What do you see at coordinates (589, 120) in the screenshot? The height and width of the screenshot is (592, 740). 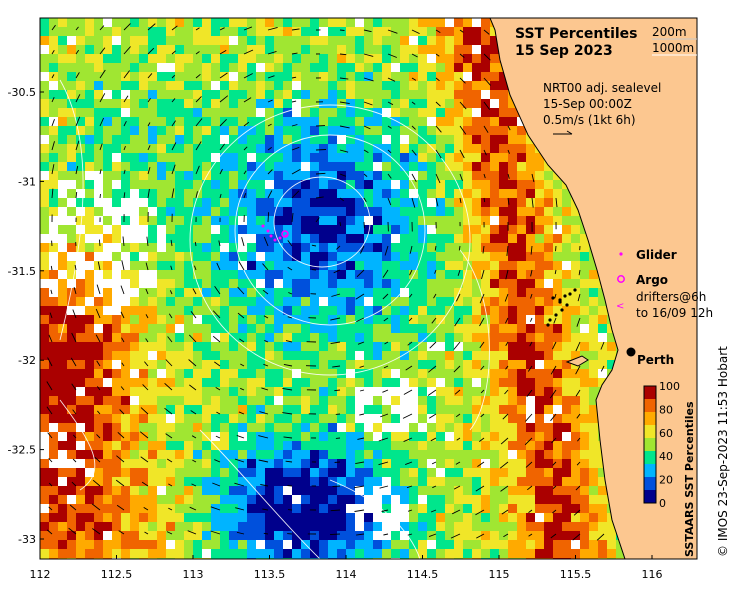 I see `current-info-line3: 0.5m/s (1kt 6h)` at bounding box center [589, 120].